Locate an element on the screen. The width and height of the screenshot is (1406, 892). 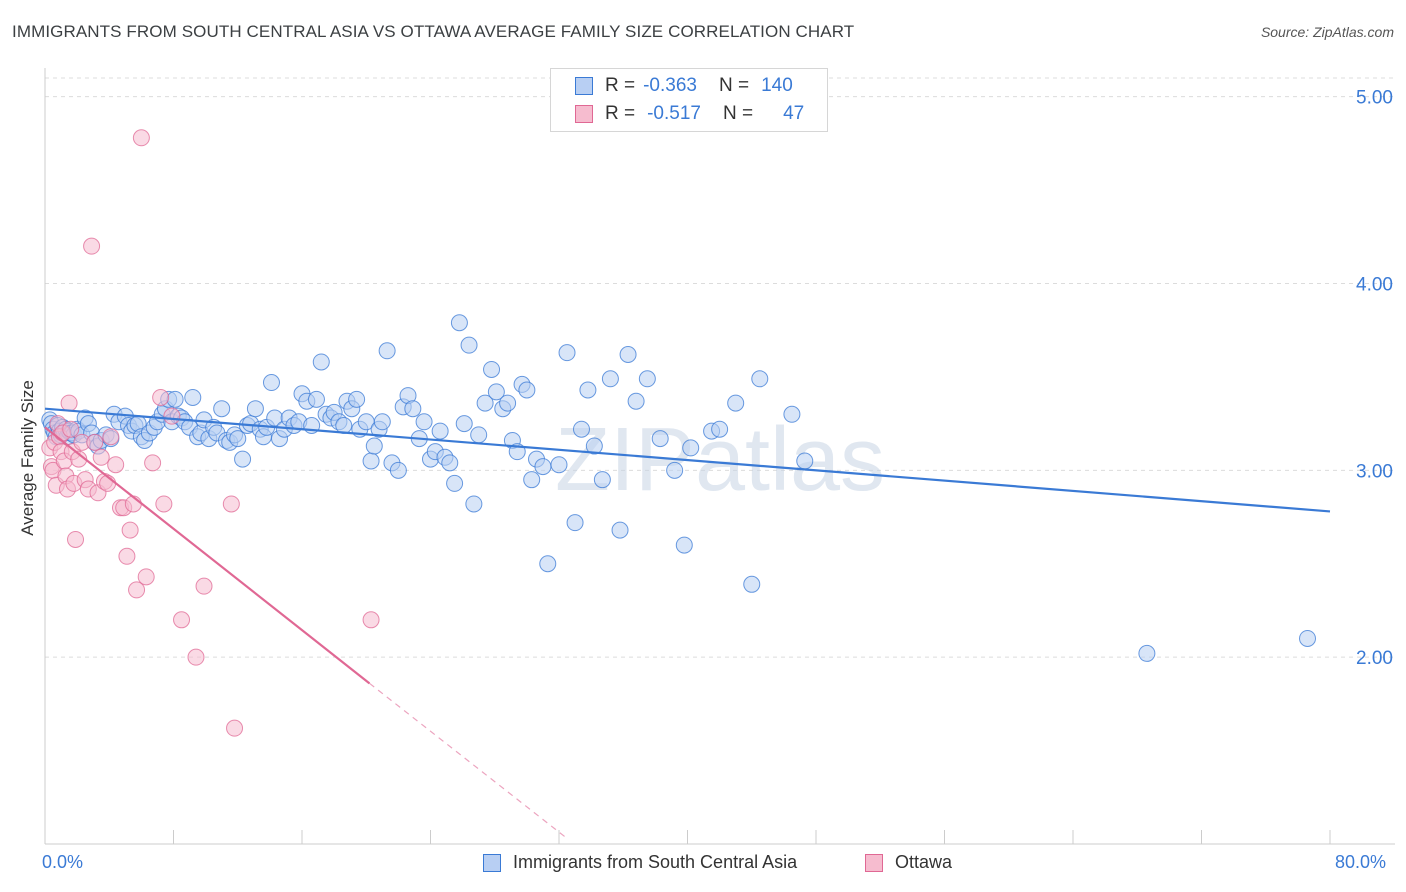
legend-item-immigrants: Immigrants from South Central Asia is located at coordinates (640, 862).